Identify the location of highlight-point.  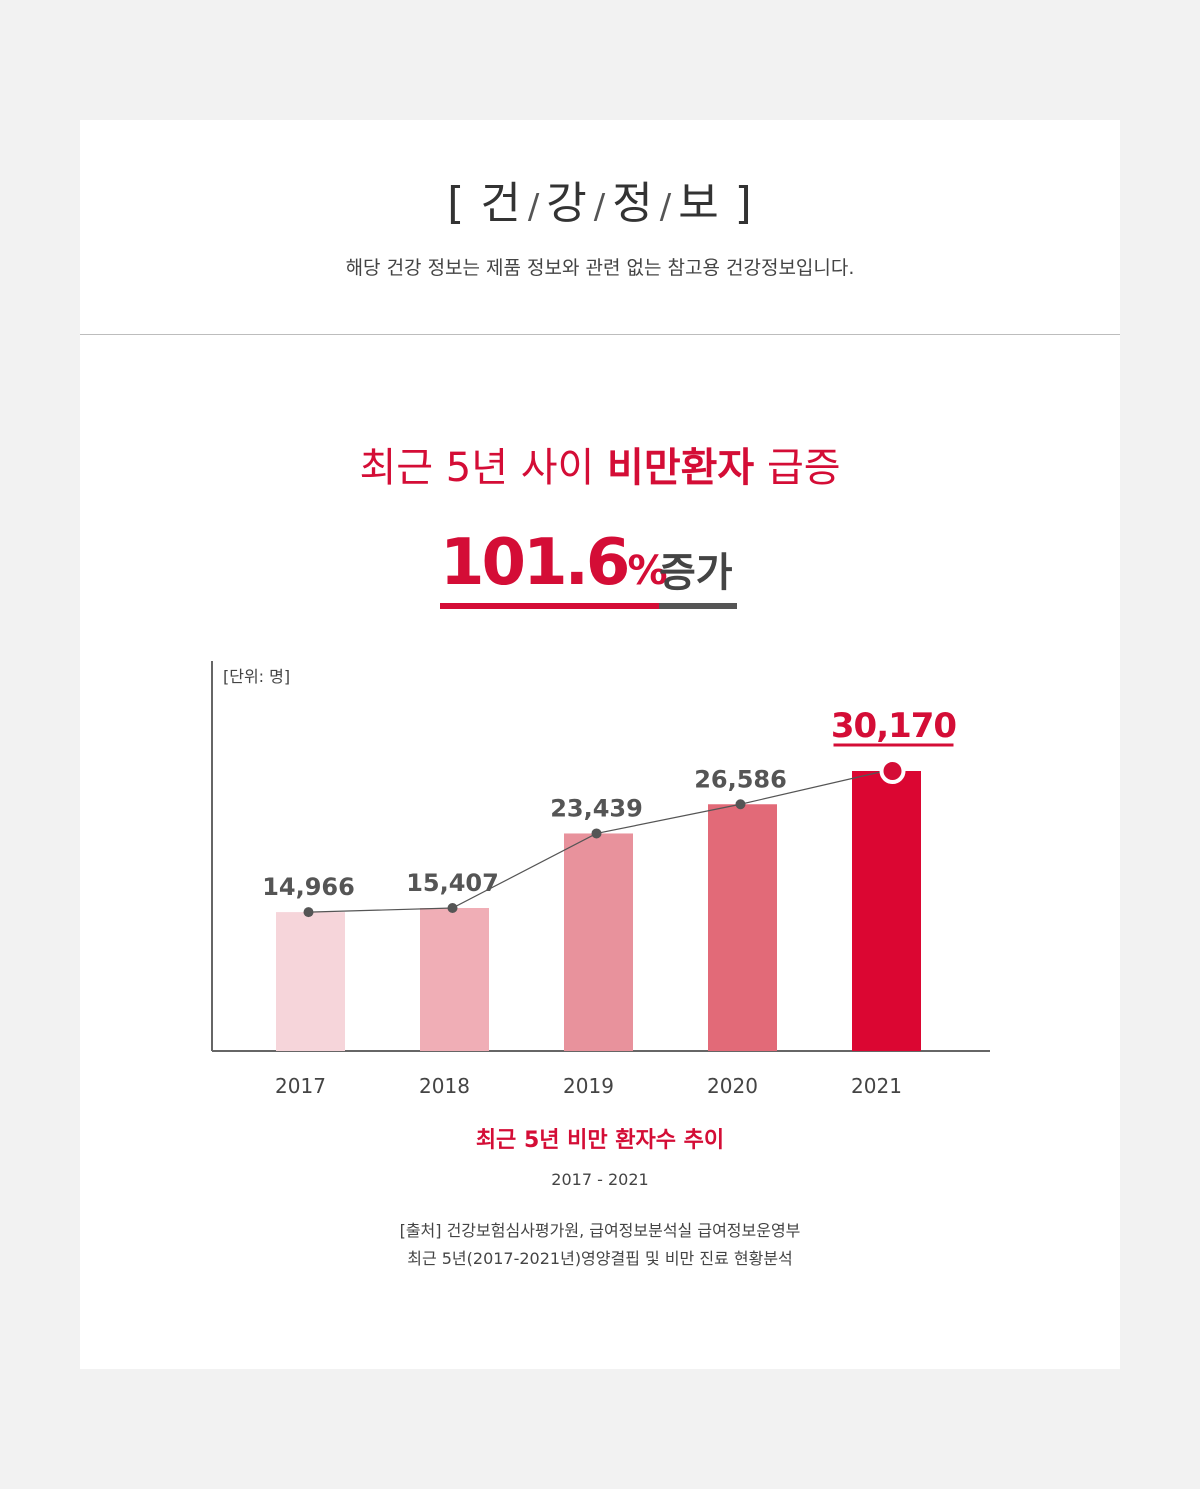
(892, 771).